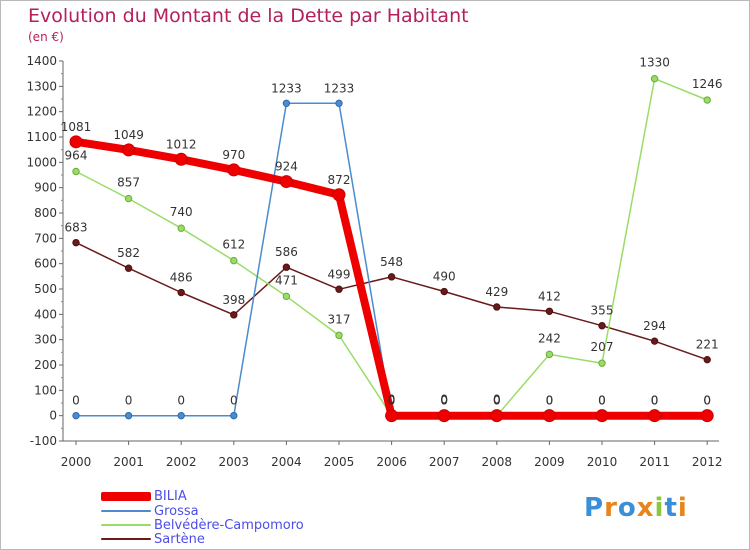 Image resolution: width=750 pixels, height=550 pixels. I want to click on data-label-sartene: 398, so click(233, 300).